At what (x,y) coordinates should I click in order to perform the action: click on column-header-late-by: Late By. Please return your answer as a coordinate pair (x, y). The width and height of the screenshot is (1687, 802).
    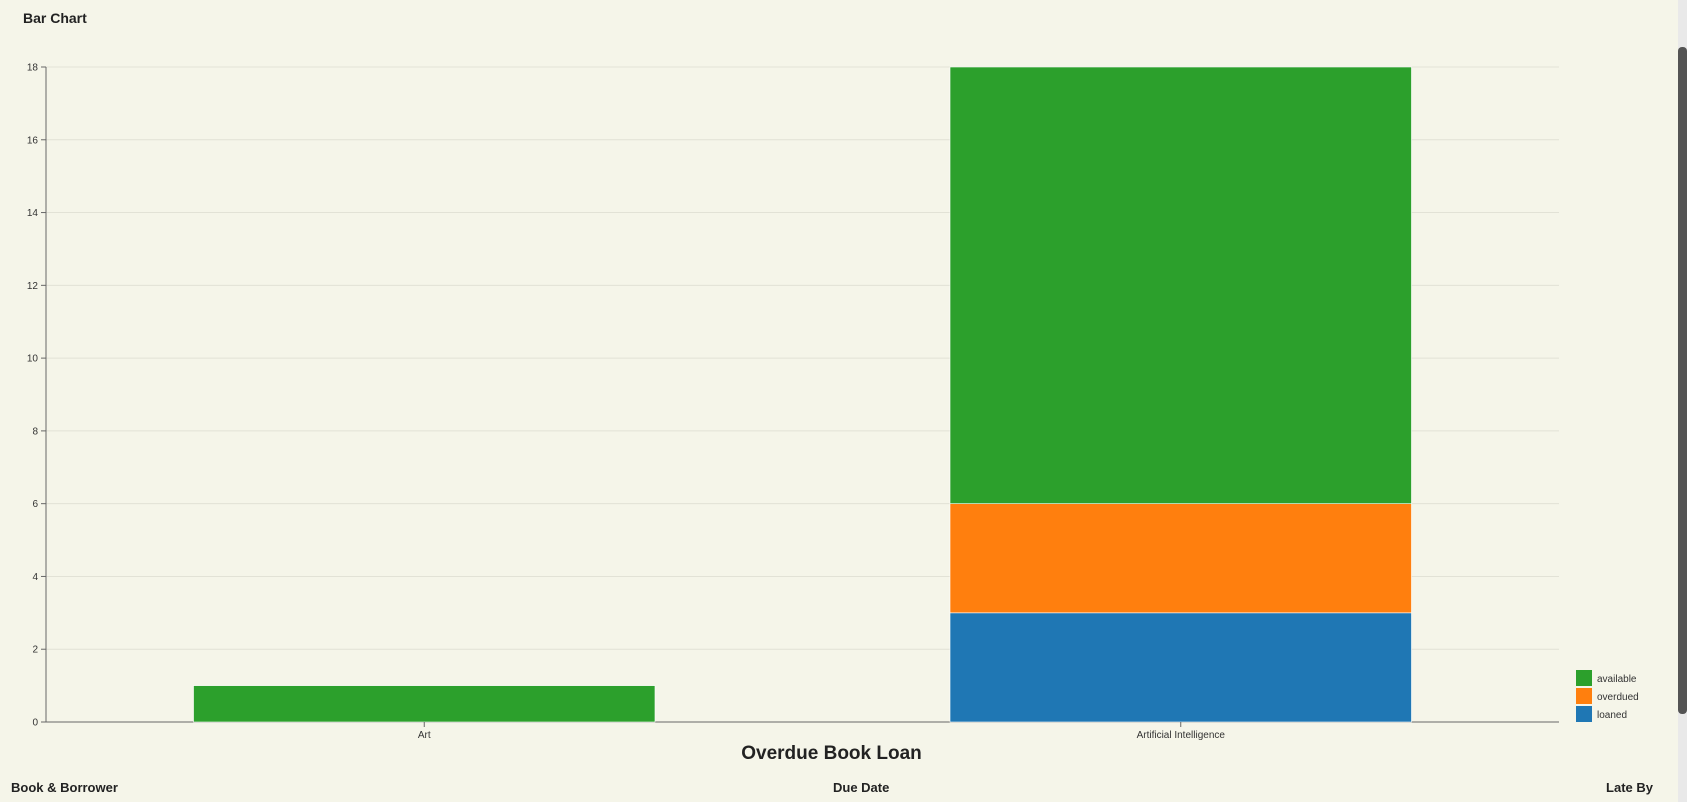
    Looking at the image, I should click on (1629, 787).